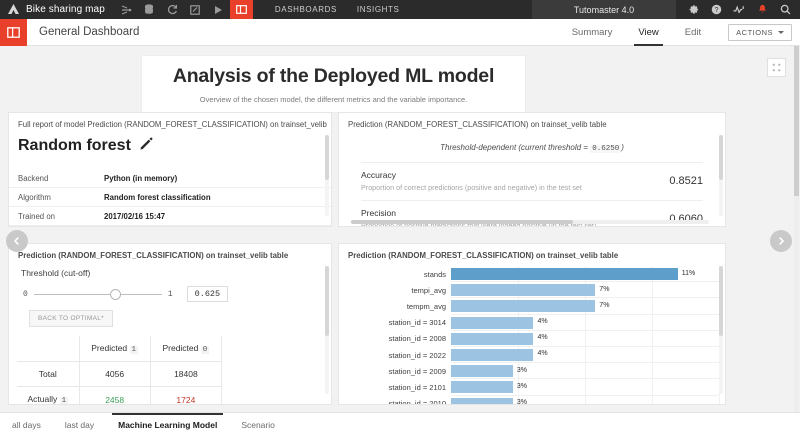  Describe the element at coordinates (186, 374) in the screenshot. I see `matrix-cell: 18408` at that location.